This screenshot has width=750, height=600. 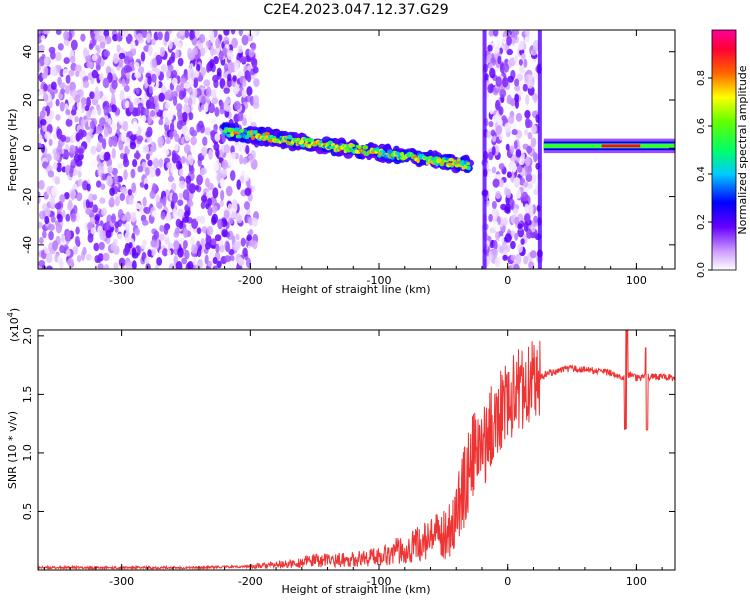 What do you see at coordinates (27, 197) in the screenshot?
I see `y-tick-label: -20` at bounding box center [27, 197].